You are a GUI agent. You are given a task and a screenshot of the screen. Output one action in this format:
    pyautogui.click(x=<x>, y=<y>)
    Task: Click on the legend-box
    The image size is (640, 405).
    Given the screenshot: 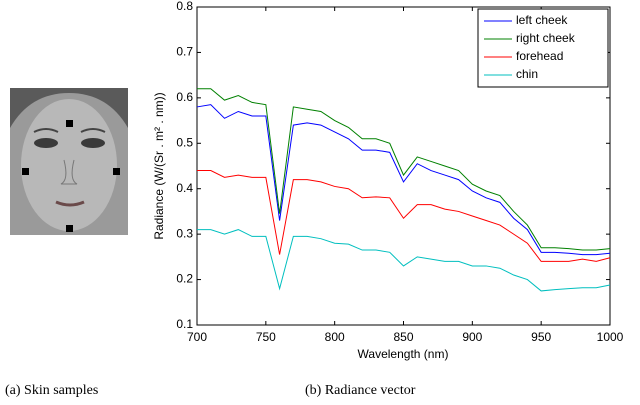 What is the action you would take?
    pyautogui.click(x=543, y=48)
    